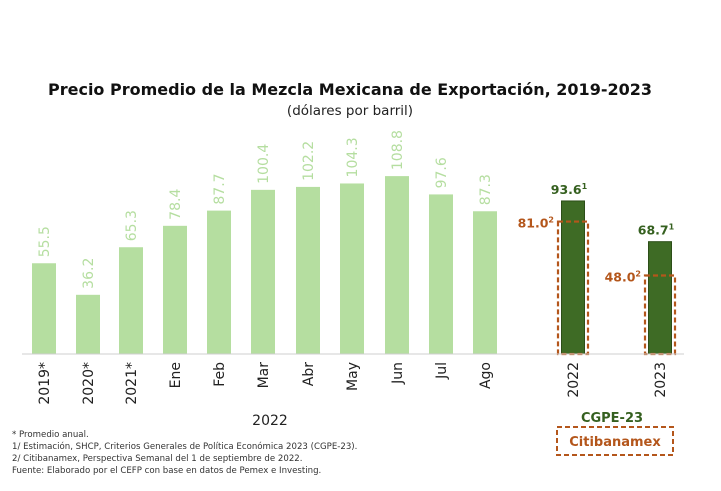  I want to click on x-tick-label-2021: 2021*, so click(132, 383).